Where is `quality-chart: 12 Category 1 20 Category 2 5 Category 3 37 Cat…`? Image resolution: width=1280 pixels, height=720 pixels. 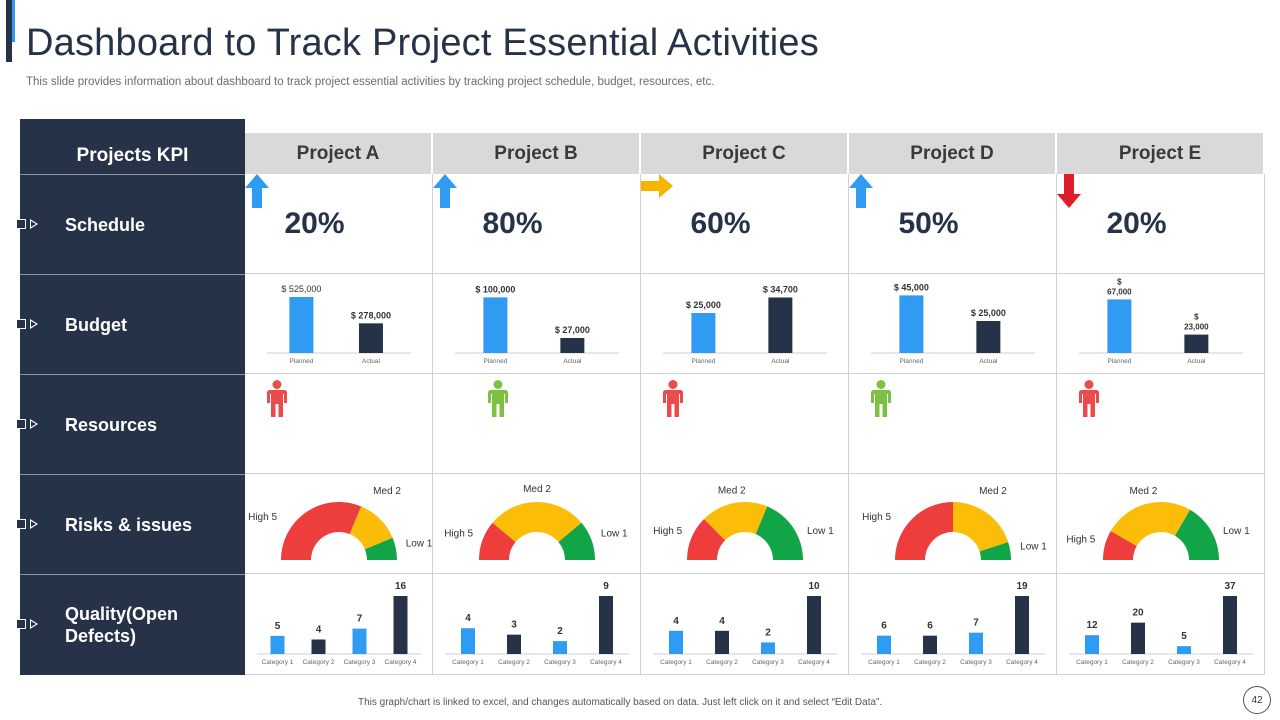 quality-chart: 12 Category 1 20 Category 2 5 Category 3 37 Cat… is located at coordinates (1161, 623).